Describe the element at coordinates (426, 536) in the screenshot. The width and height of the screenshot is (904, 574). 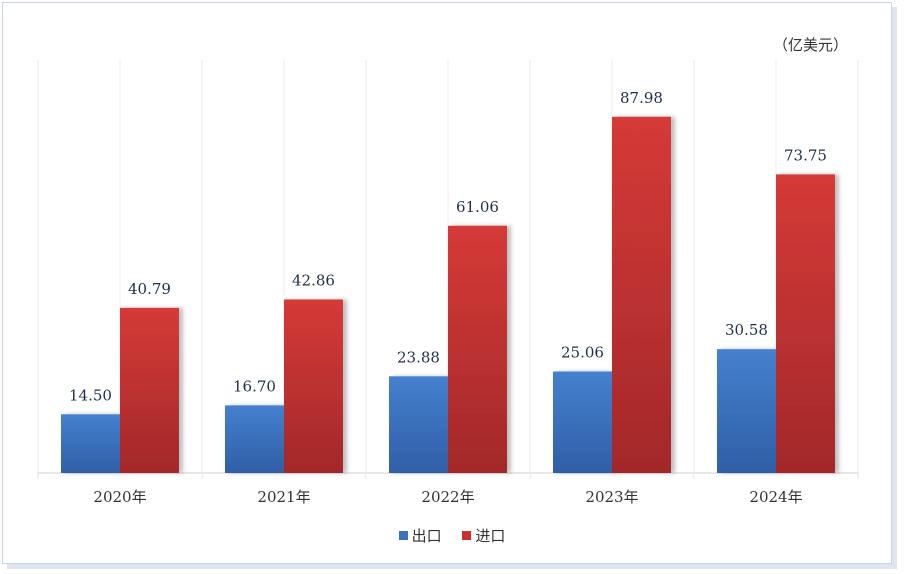
I see `legend-label-export: 出口` at that location.